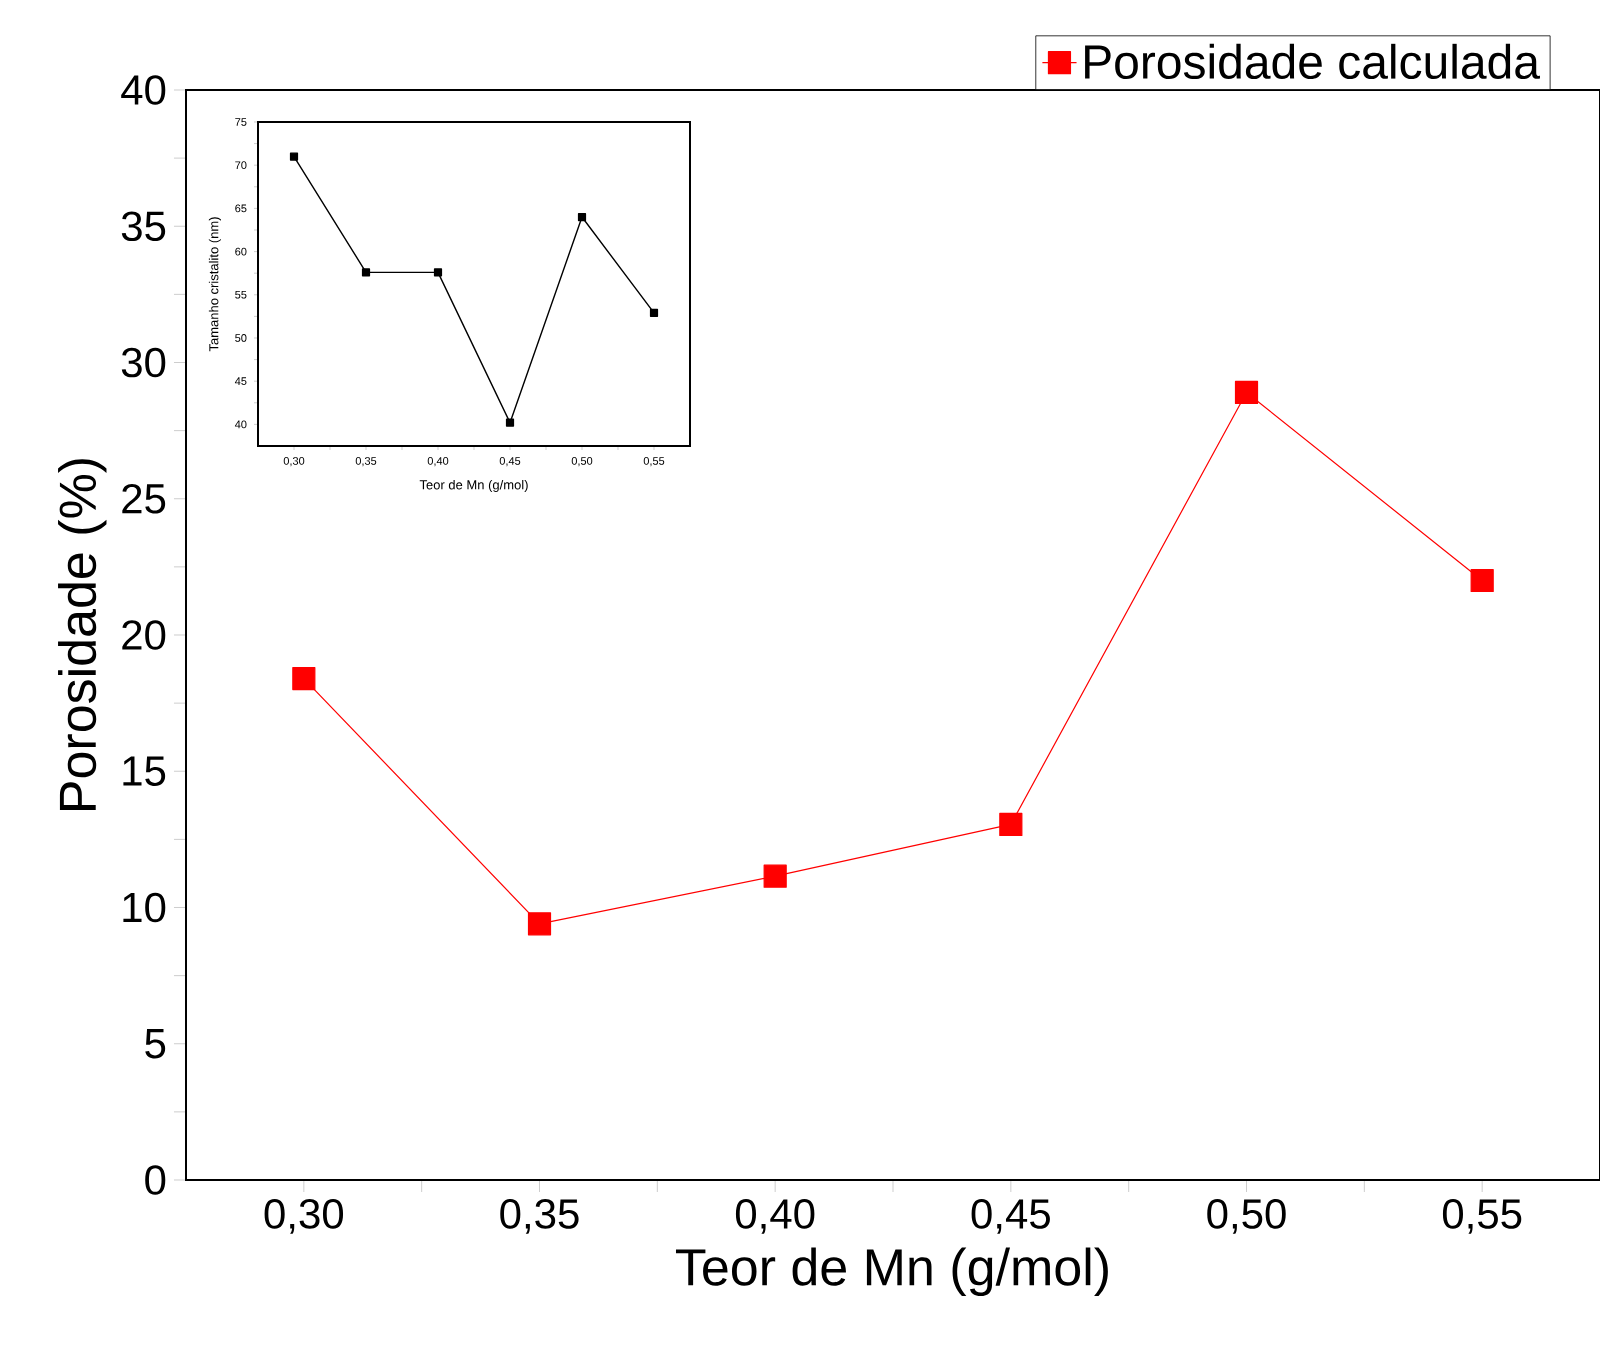 This screenshot has height=1350, width=1600. I want to click on x-tick-label: 0,55, so click(1482, 1216).